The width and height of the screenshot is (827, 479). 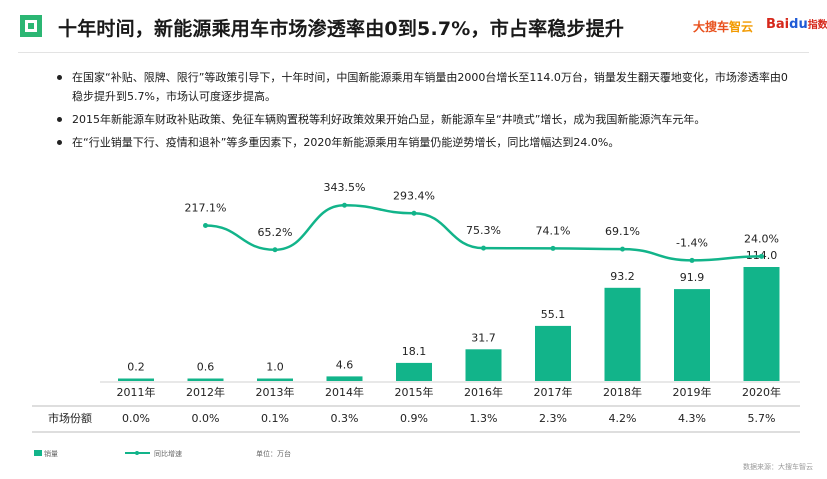 What do you see at coordinates (341, 29) in the screenshot?
I see `page-title: 十年时间，新能源乘用车市场渗透率由0到5.7%，市占率稳步提升` at bounding box center [341, 29].